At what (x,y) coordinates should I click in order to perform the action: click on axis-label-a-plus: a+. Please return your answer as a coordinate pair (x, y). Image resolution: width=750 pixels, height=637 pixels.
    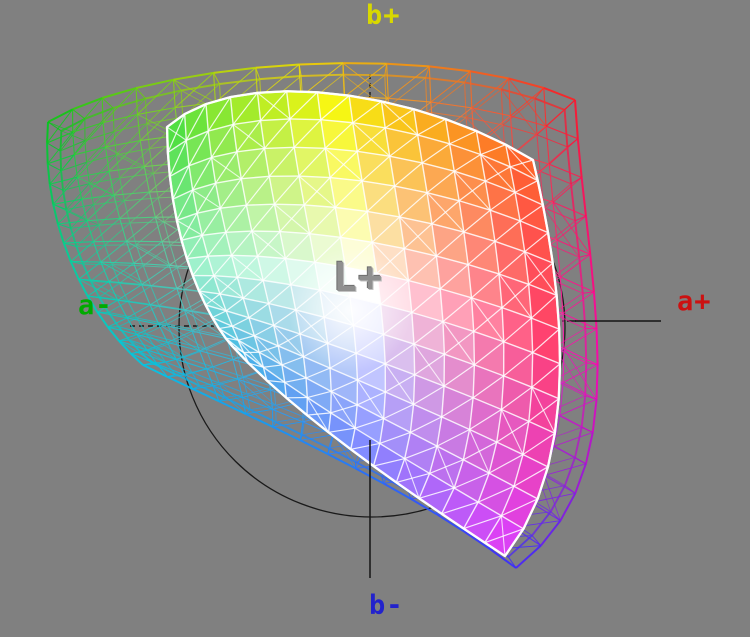
    Looking at the image, I should click on (694, 301).